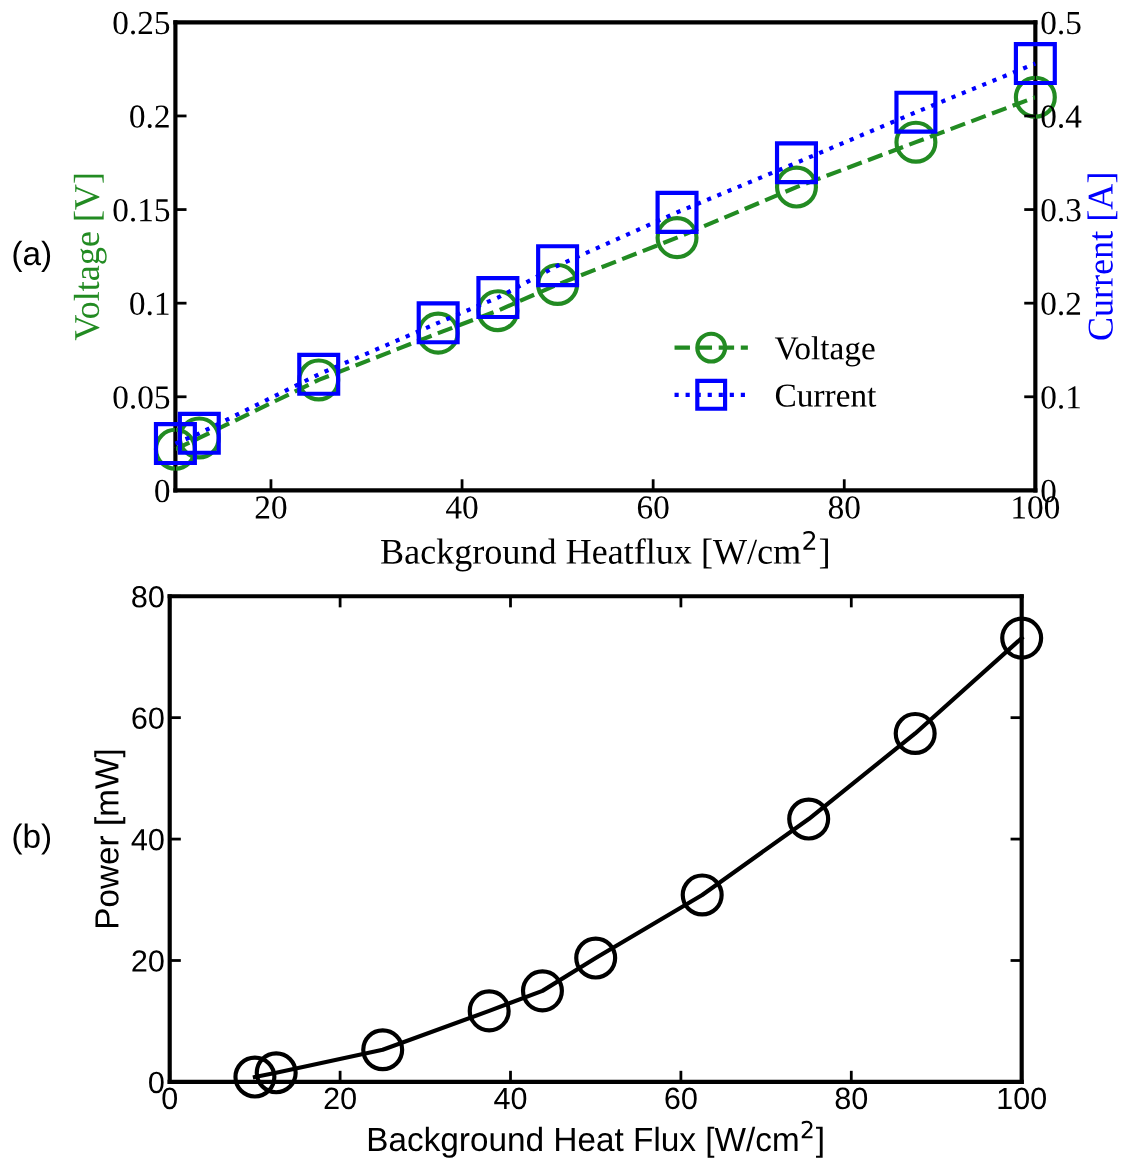  I want to click on y2-tick-label: 0.5, so click(1061, 23).